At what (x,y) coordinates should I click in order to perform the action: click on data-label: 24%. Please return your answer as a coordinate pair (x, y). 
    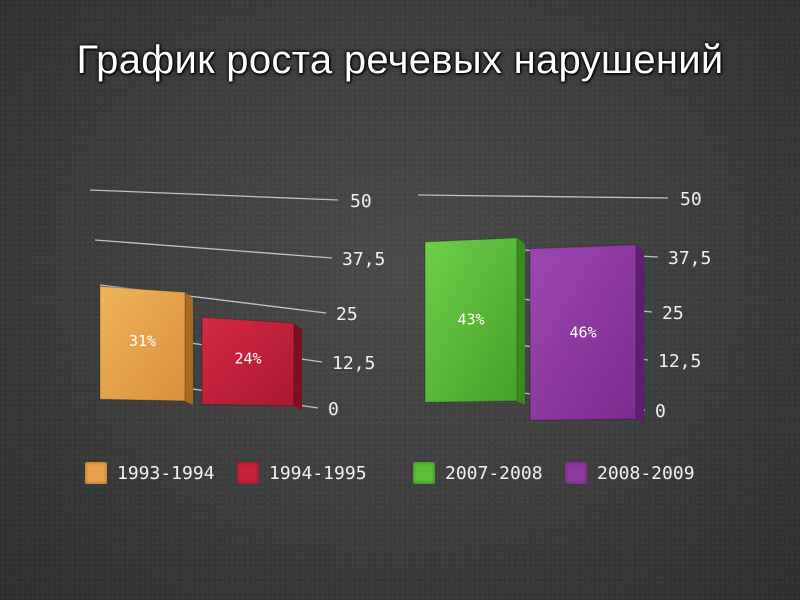
    Looking at the image, I should click on (247, 358).